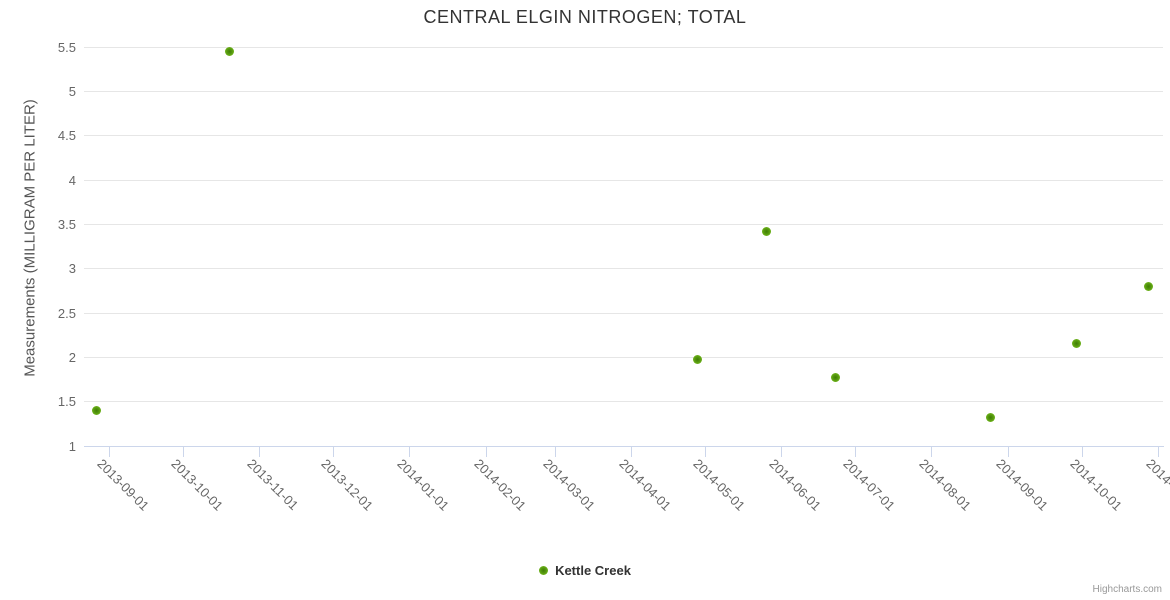 This screenshot has height=600, width=1170. I want to click on highcharts-credits-link: Highcharts.com, so click(1127, 589).